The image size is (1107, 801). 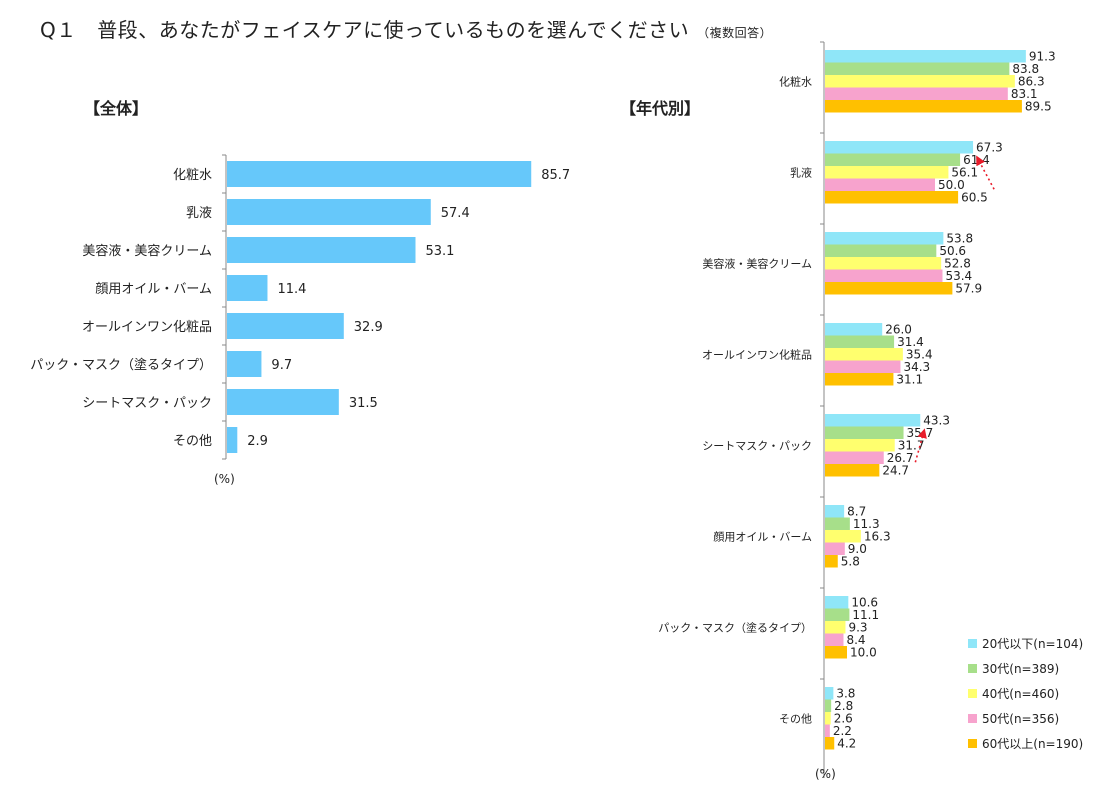 What do you see at coordinates (363, 403) in the screenshot?
I see `overall-value-label: 31.5` at bounding box center [363, 403].